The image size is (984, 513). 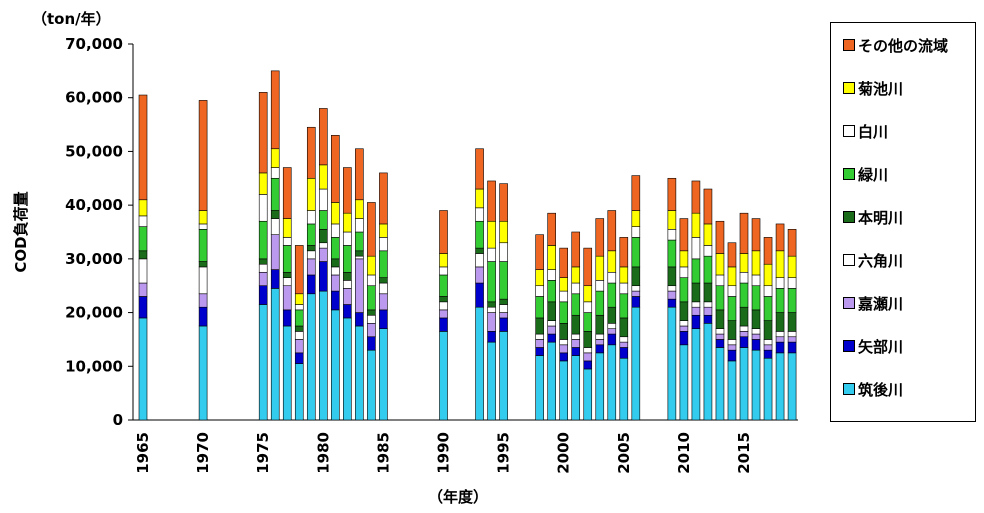 What do you see at coordinates (94, 151) in the screenshot?
I see `y-tick-label: 50,000` at bounding box center [94, 151].